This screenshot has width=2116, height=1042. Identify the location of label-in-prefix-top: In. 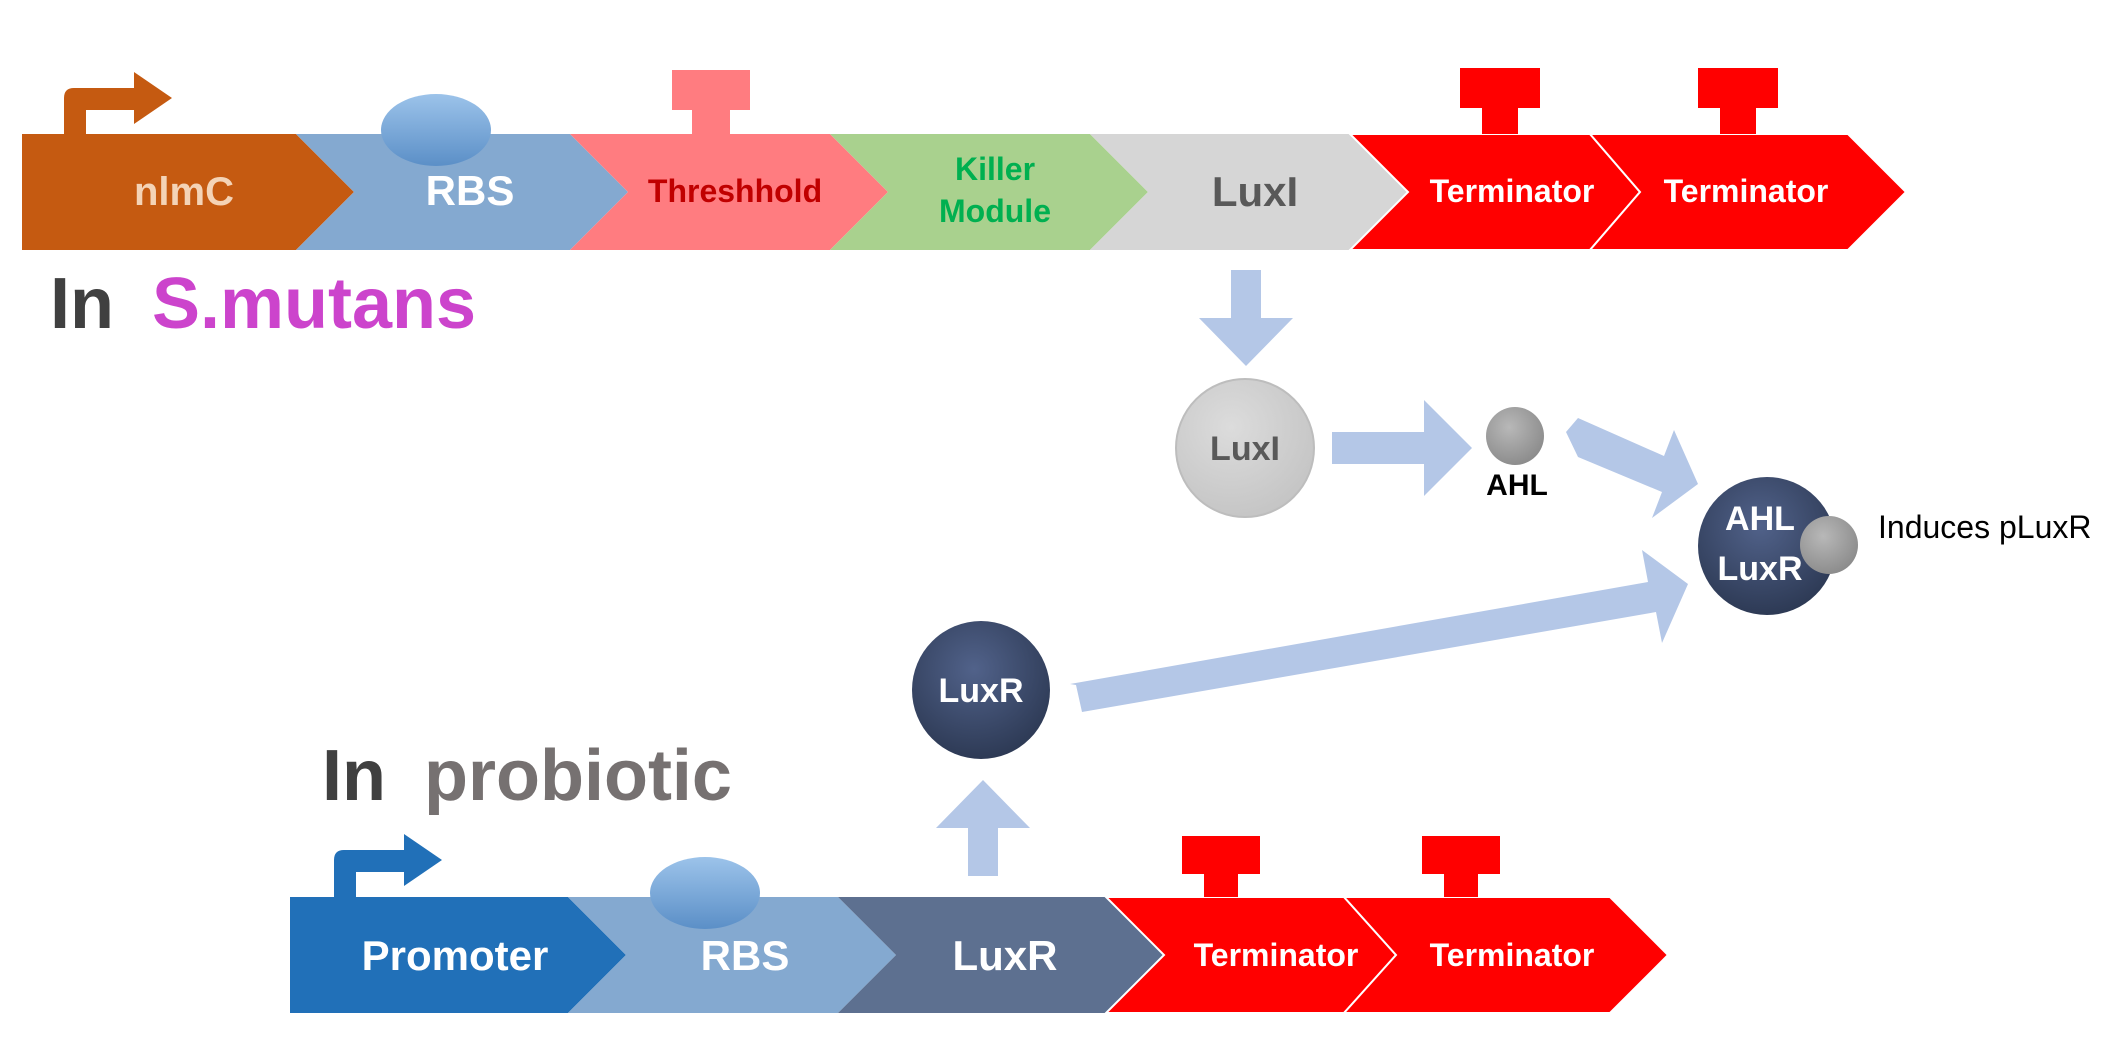
(82, 304).